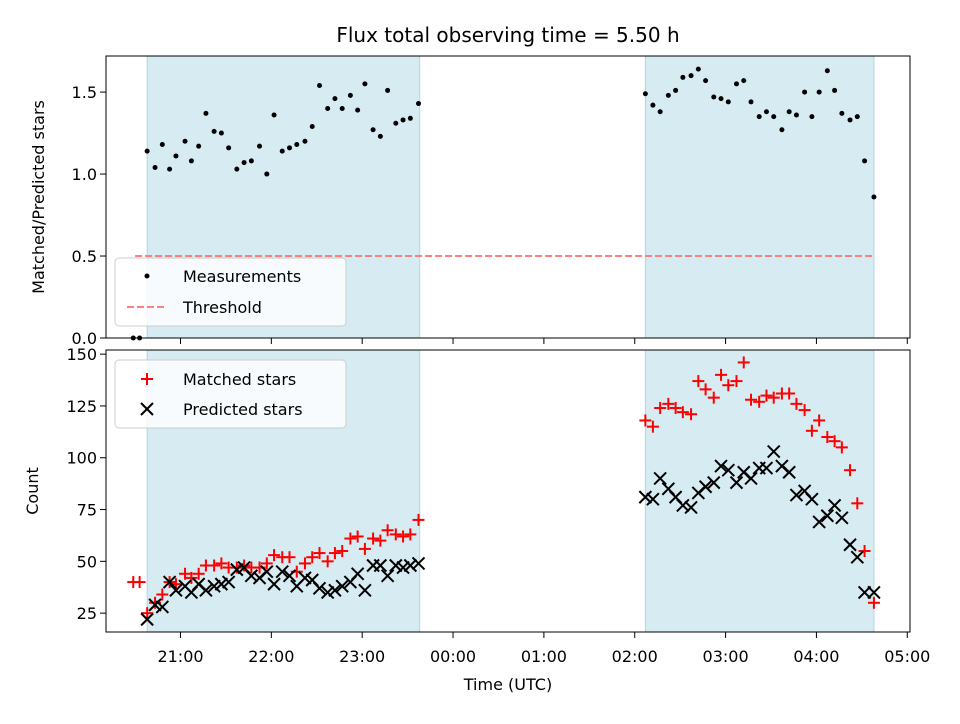 Image resolution: width=960 pixels, height=724 pixels. I want to click on y-tick-label: 125, so click(81, 406).